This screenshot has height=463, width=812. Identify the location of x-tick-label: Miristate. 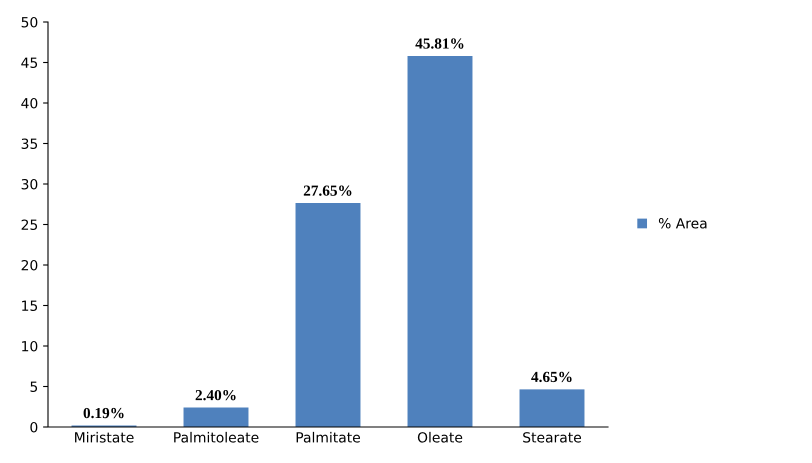
(104, 437).